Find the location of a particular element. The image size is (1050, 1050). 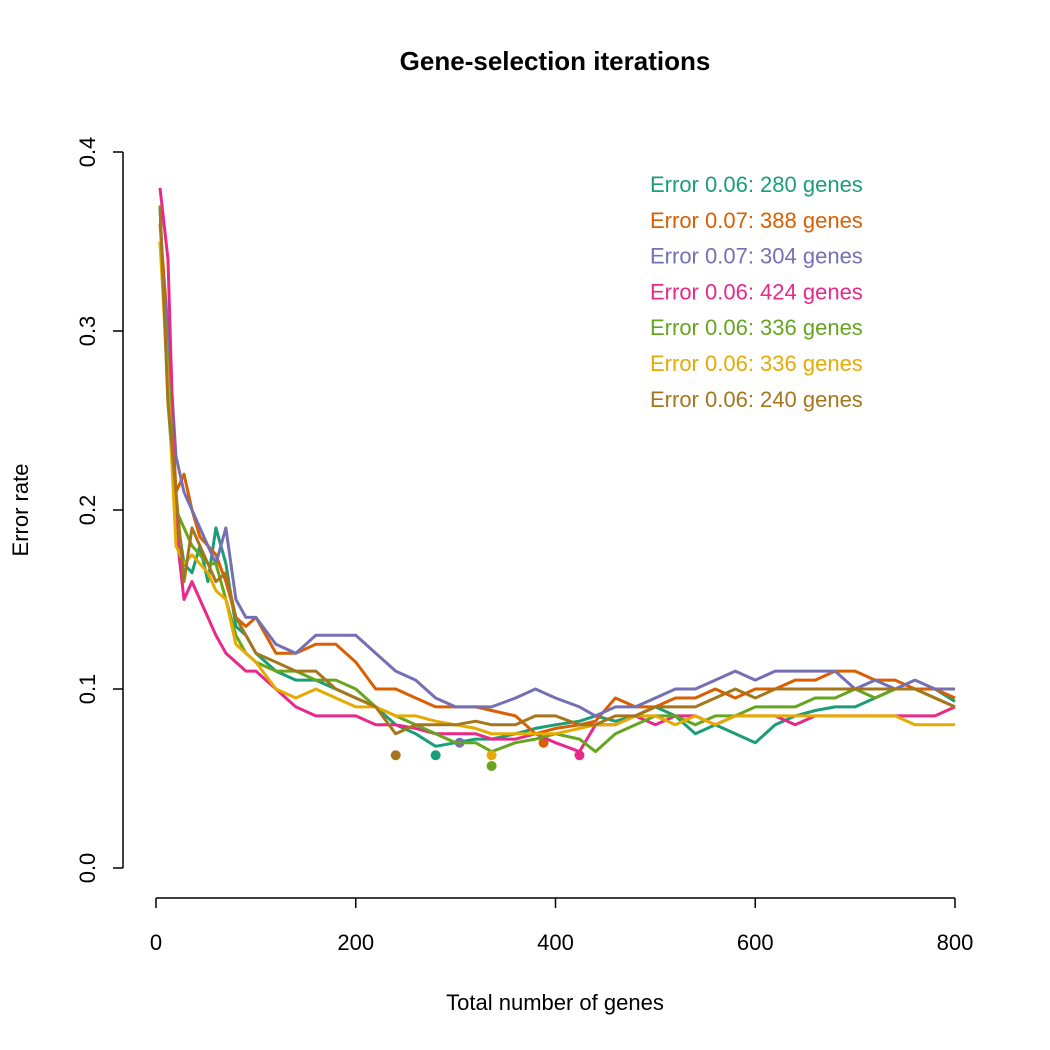

x-axis-label: Total number of genes is located at coordinates (555, 1002).